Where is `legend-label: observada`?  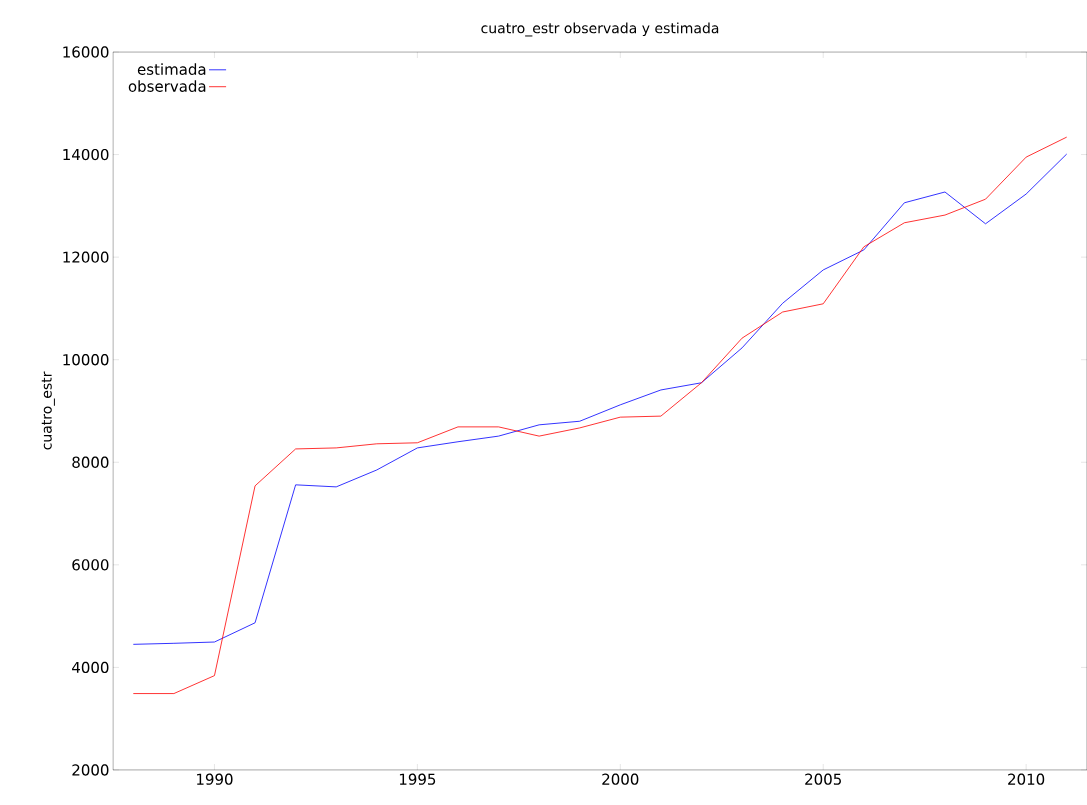
legend-label: observada is located at coordinates (167, 86).